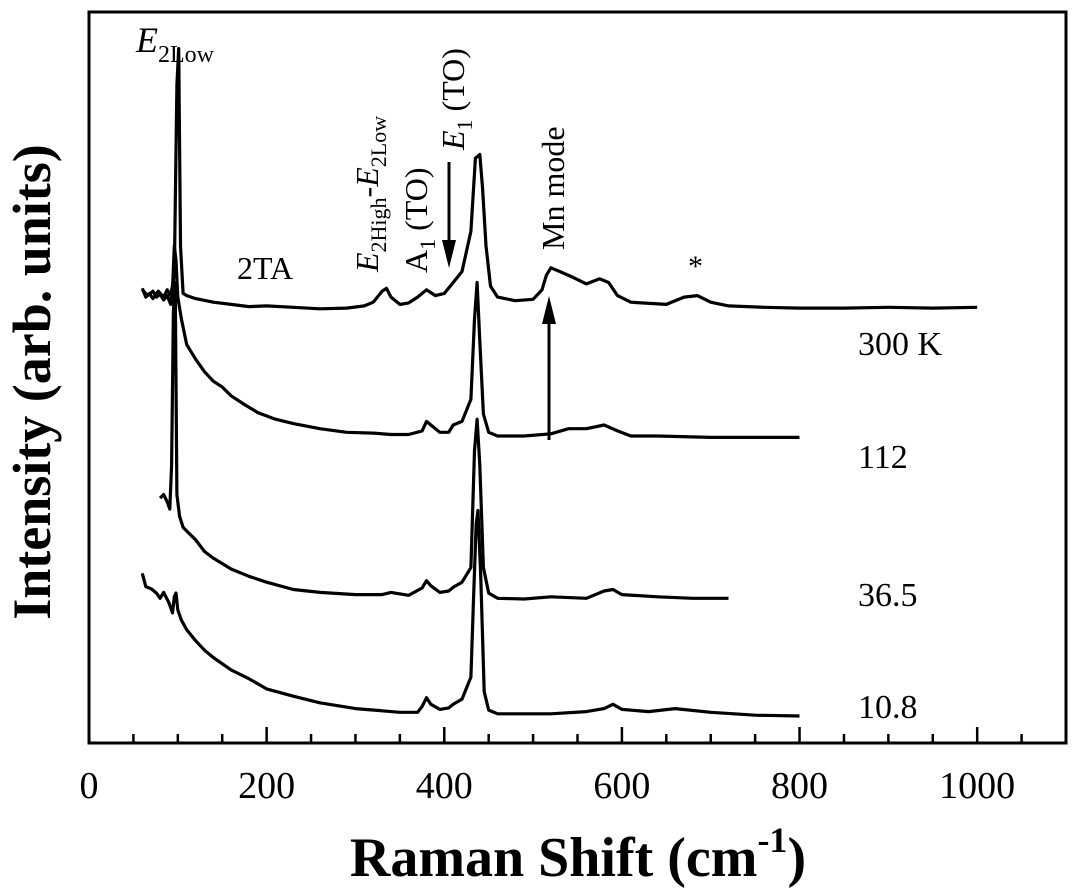 This screenshot has height=893, width=1072. Describe the element at coordinates (695, 266) in the screenshot. I see `annotation-star: *` at that location.